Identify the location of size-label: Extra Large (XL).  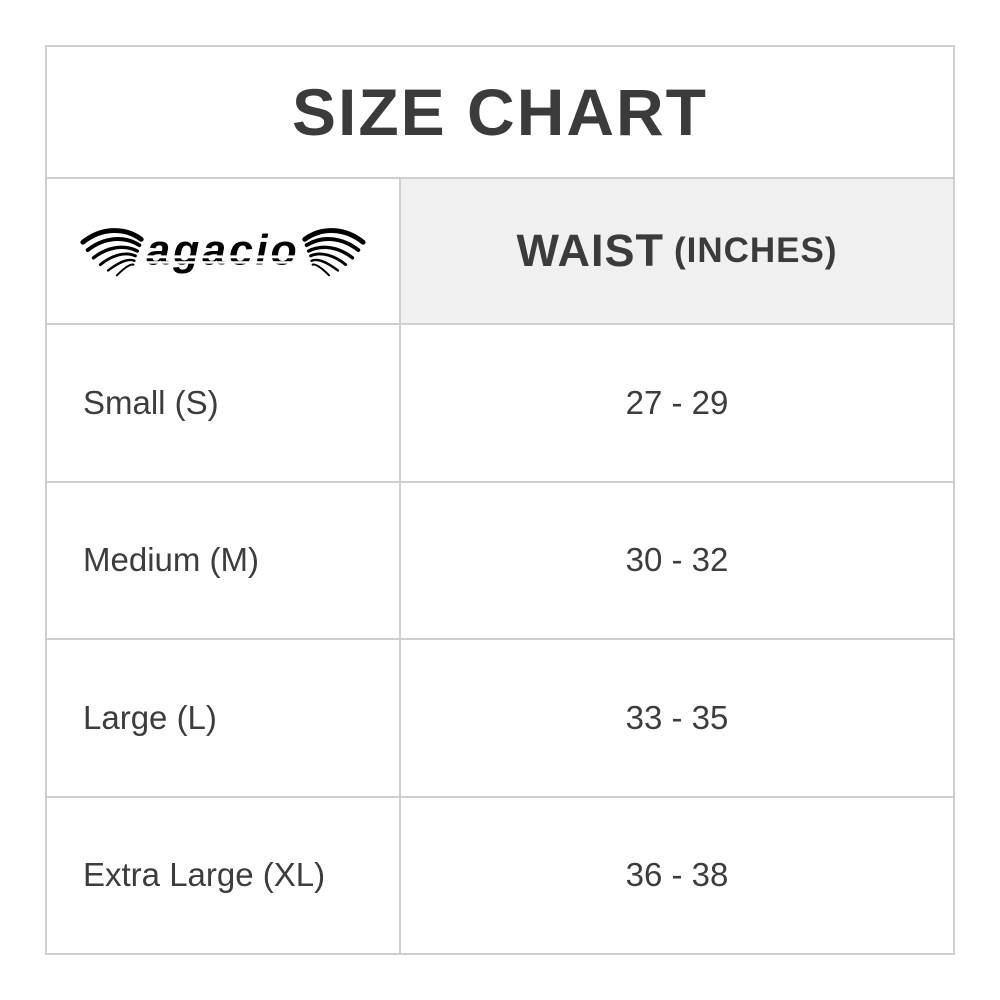
(223, 875).